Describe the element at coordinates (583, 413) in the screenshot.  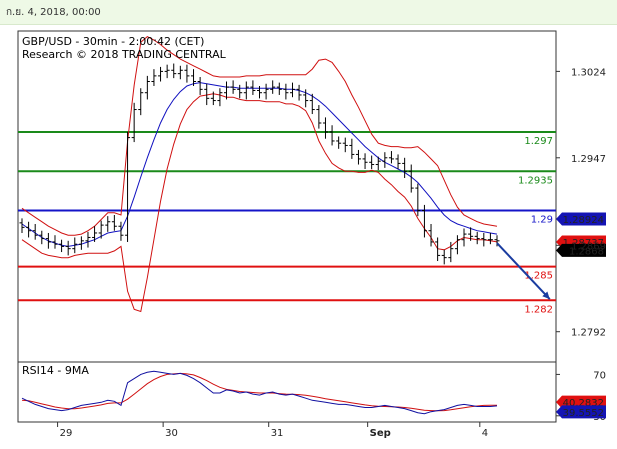
I see `rsi-value-tag-text: 39.5552` at that location.